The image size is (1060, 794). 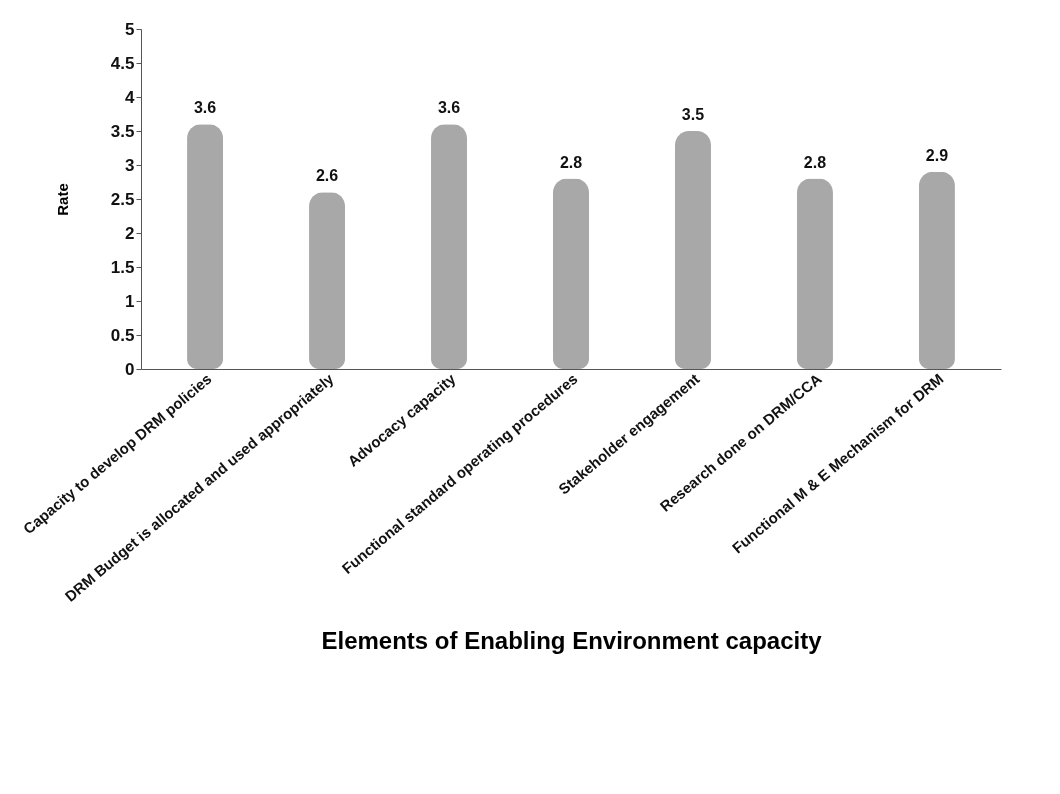 I want to click on y-tick-label: 3, so click(x=130, y=165).